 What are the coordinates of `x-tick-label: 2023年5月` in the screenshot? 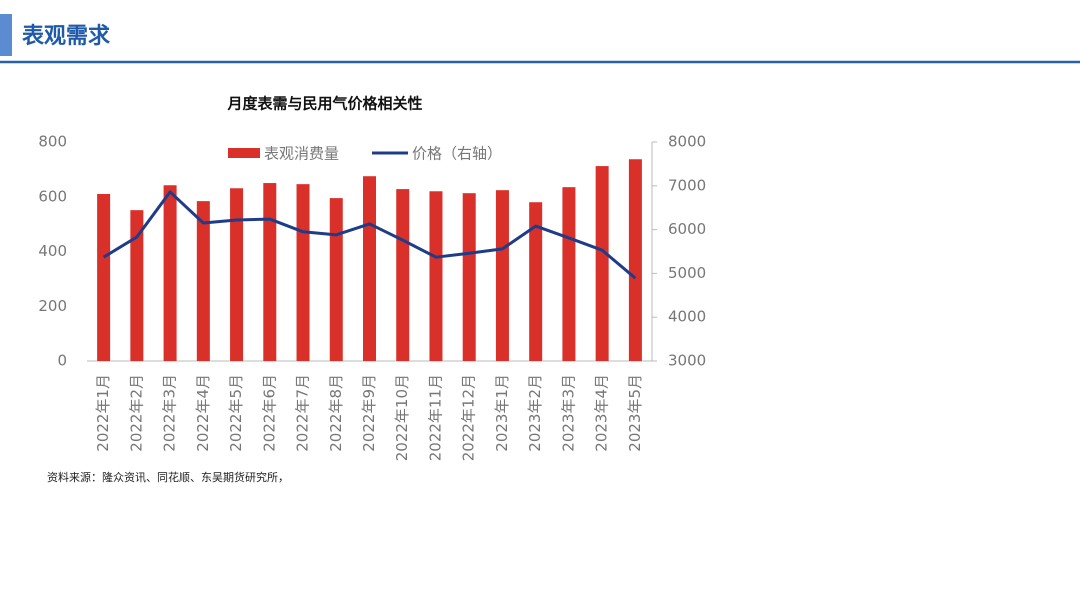 It's located at (635, 413).